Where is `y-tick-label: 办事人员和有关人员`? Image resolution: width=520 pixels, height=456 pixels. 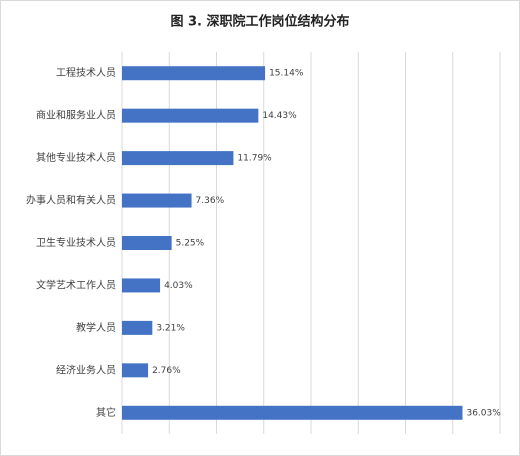
y-tick-label: 办事人员和有关人员 is located at coordinates (71, 200).